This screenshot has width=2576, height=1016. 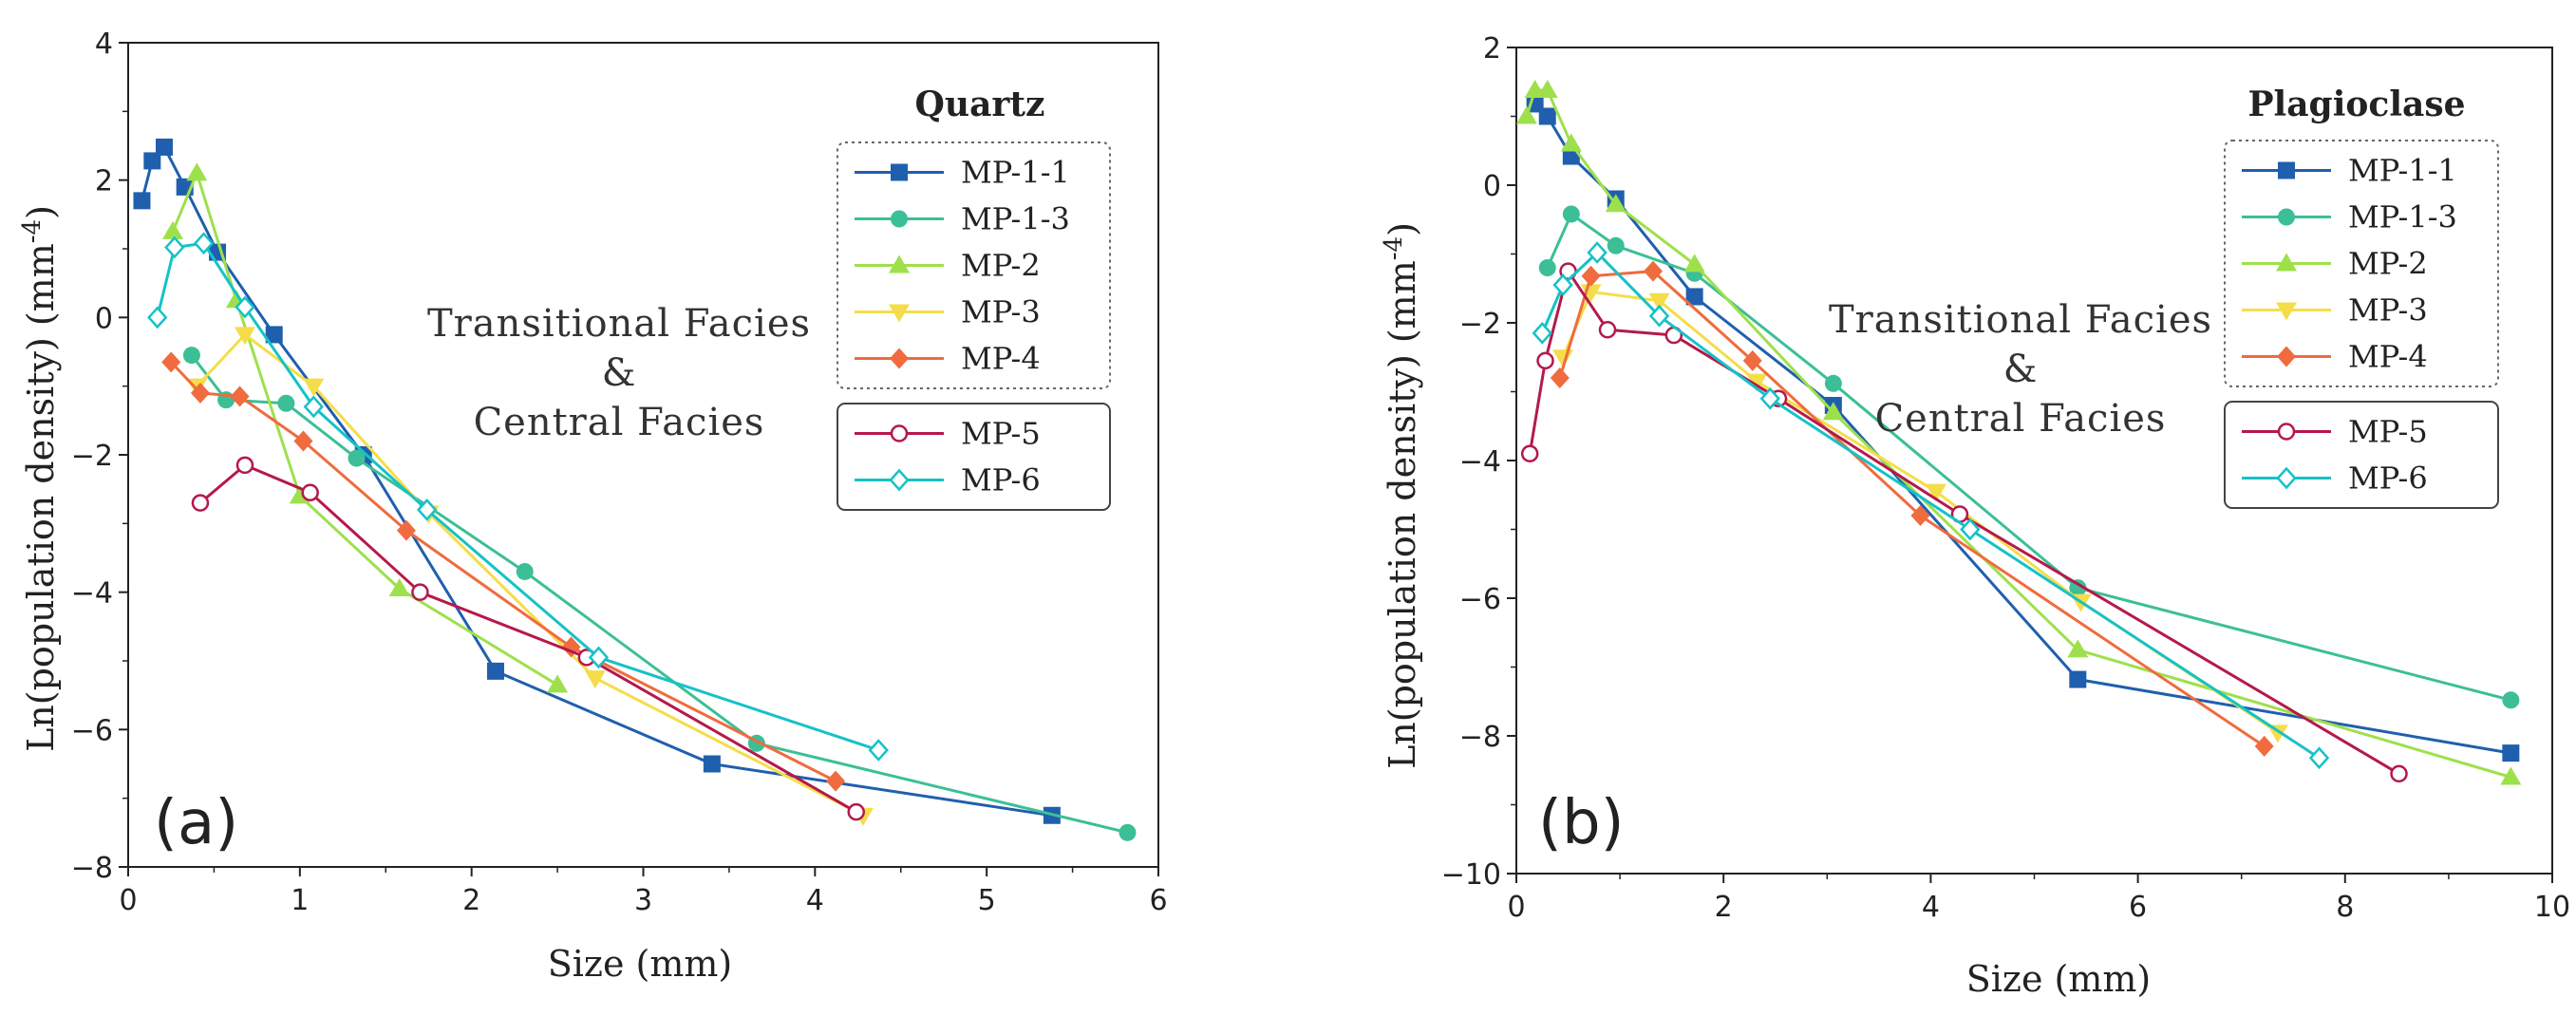 What do you see at coordinates (2349, 217) in the screenshot?
I see `panel-b-legend-item-mp-1-3: MP-1-3` at bounding box center [2349, 217].